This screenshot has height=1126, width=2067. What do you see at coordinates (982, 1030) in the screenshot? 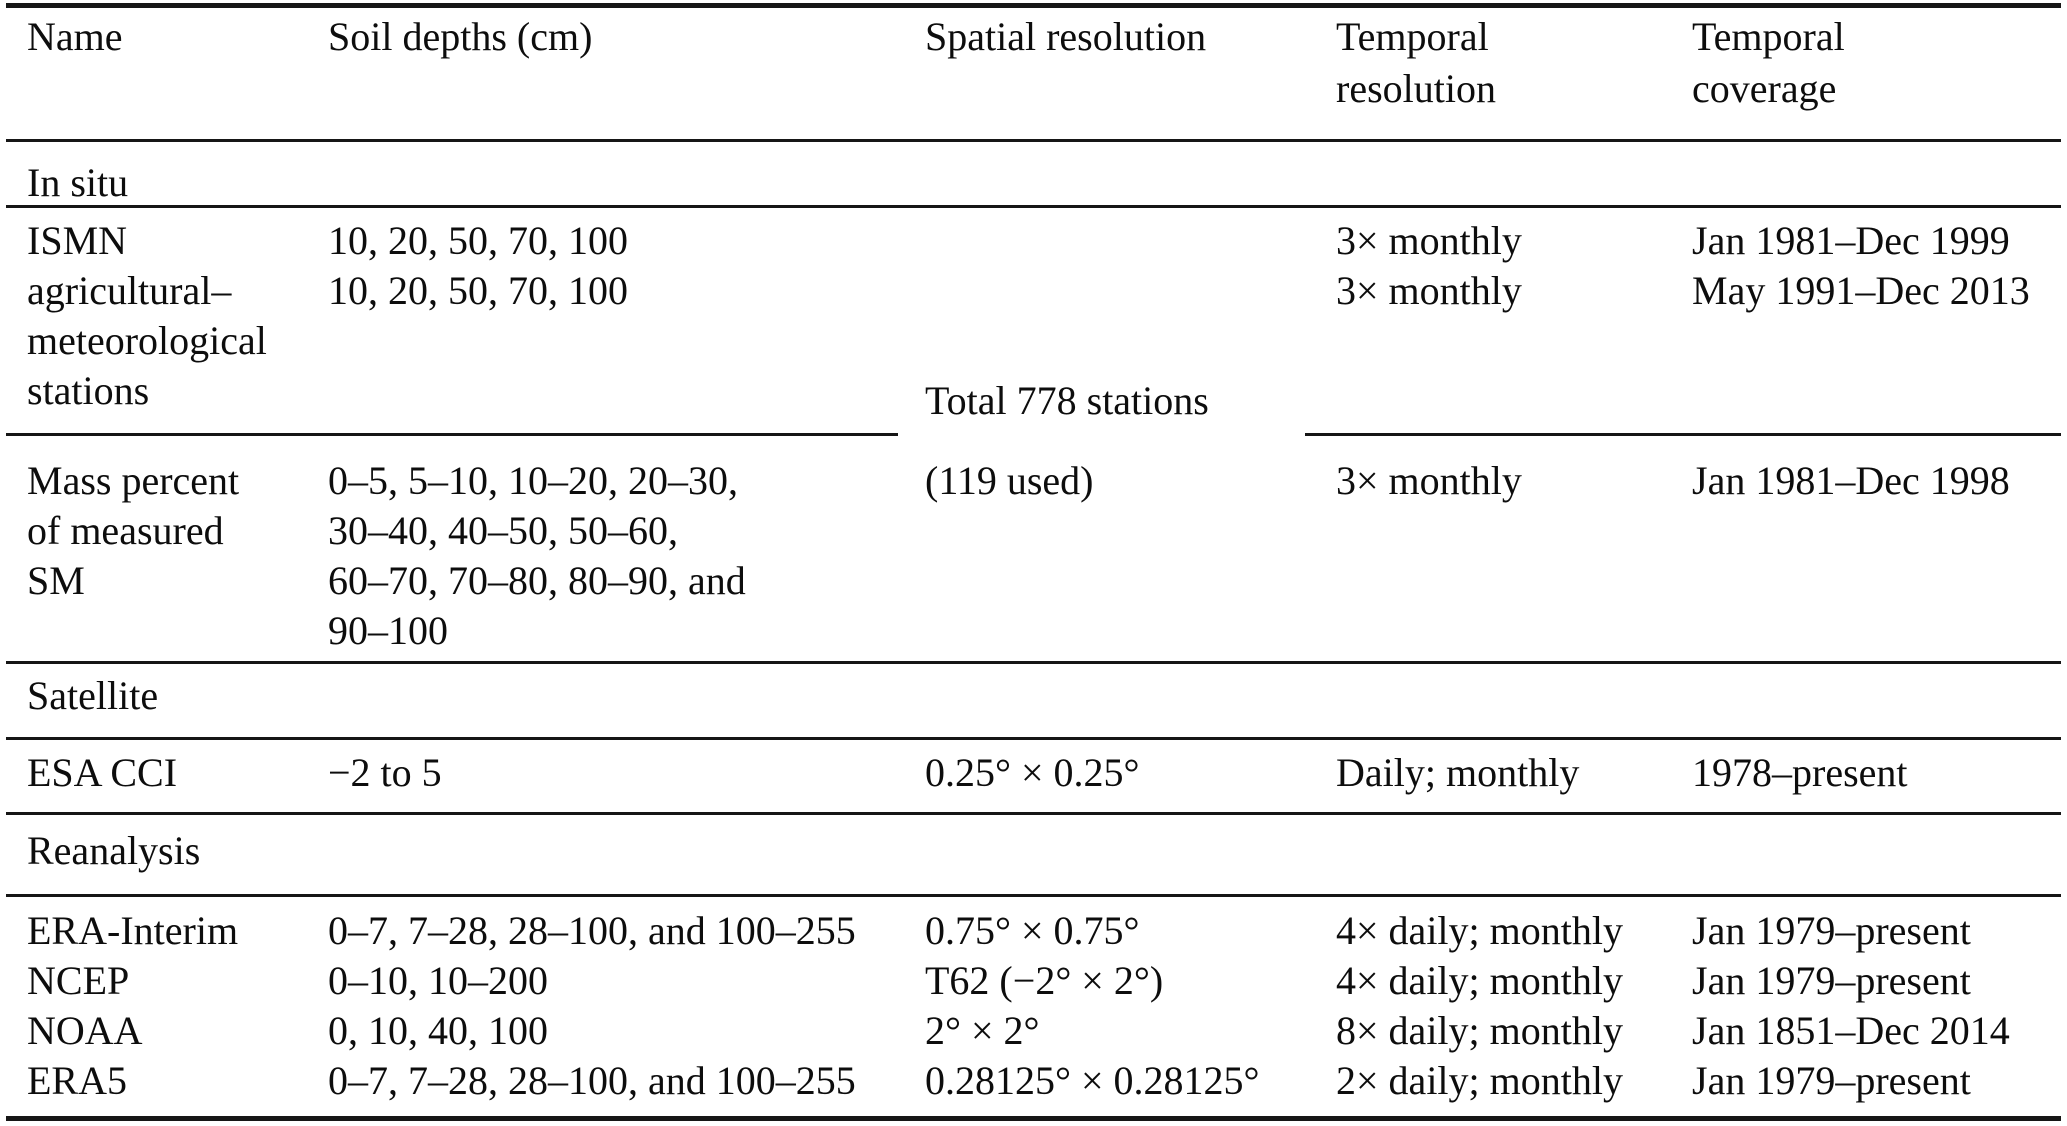
I see `reanalysis-spatial-resolution-cell: 2° × 2°` at bounding box center [982, 1030].